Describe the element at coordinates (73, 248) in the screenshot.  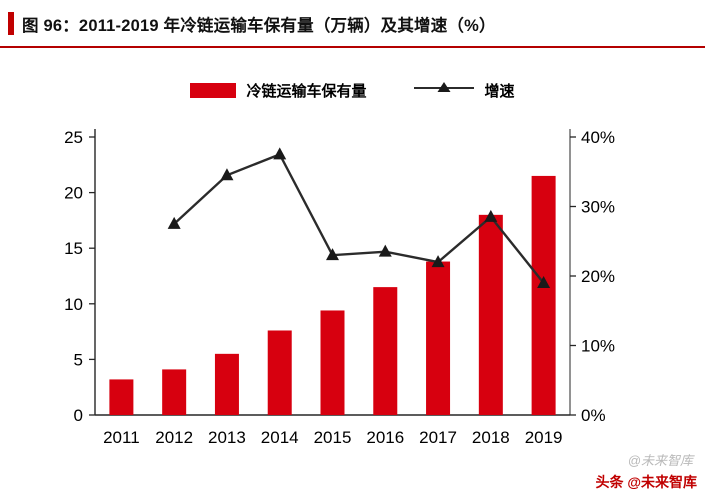
I see `svg-text: 15` at that location.